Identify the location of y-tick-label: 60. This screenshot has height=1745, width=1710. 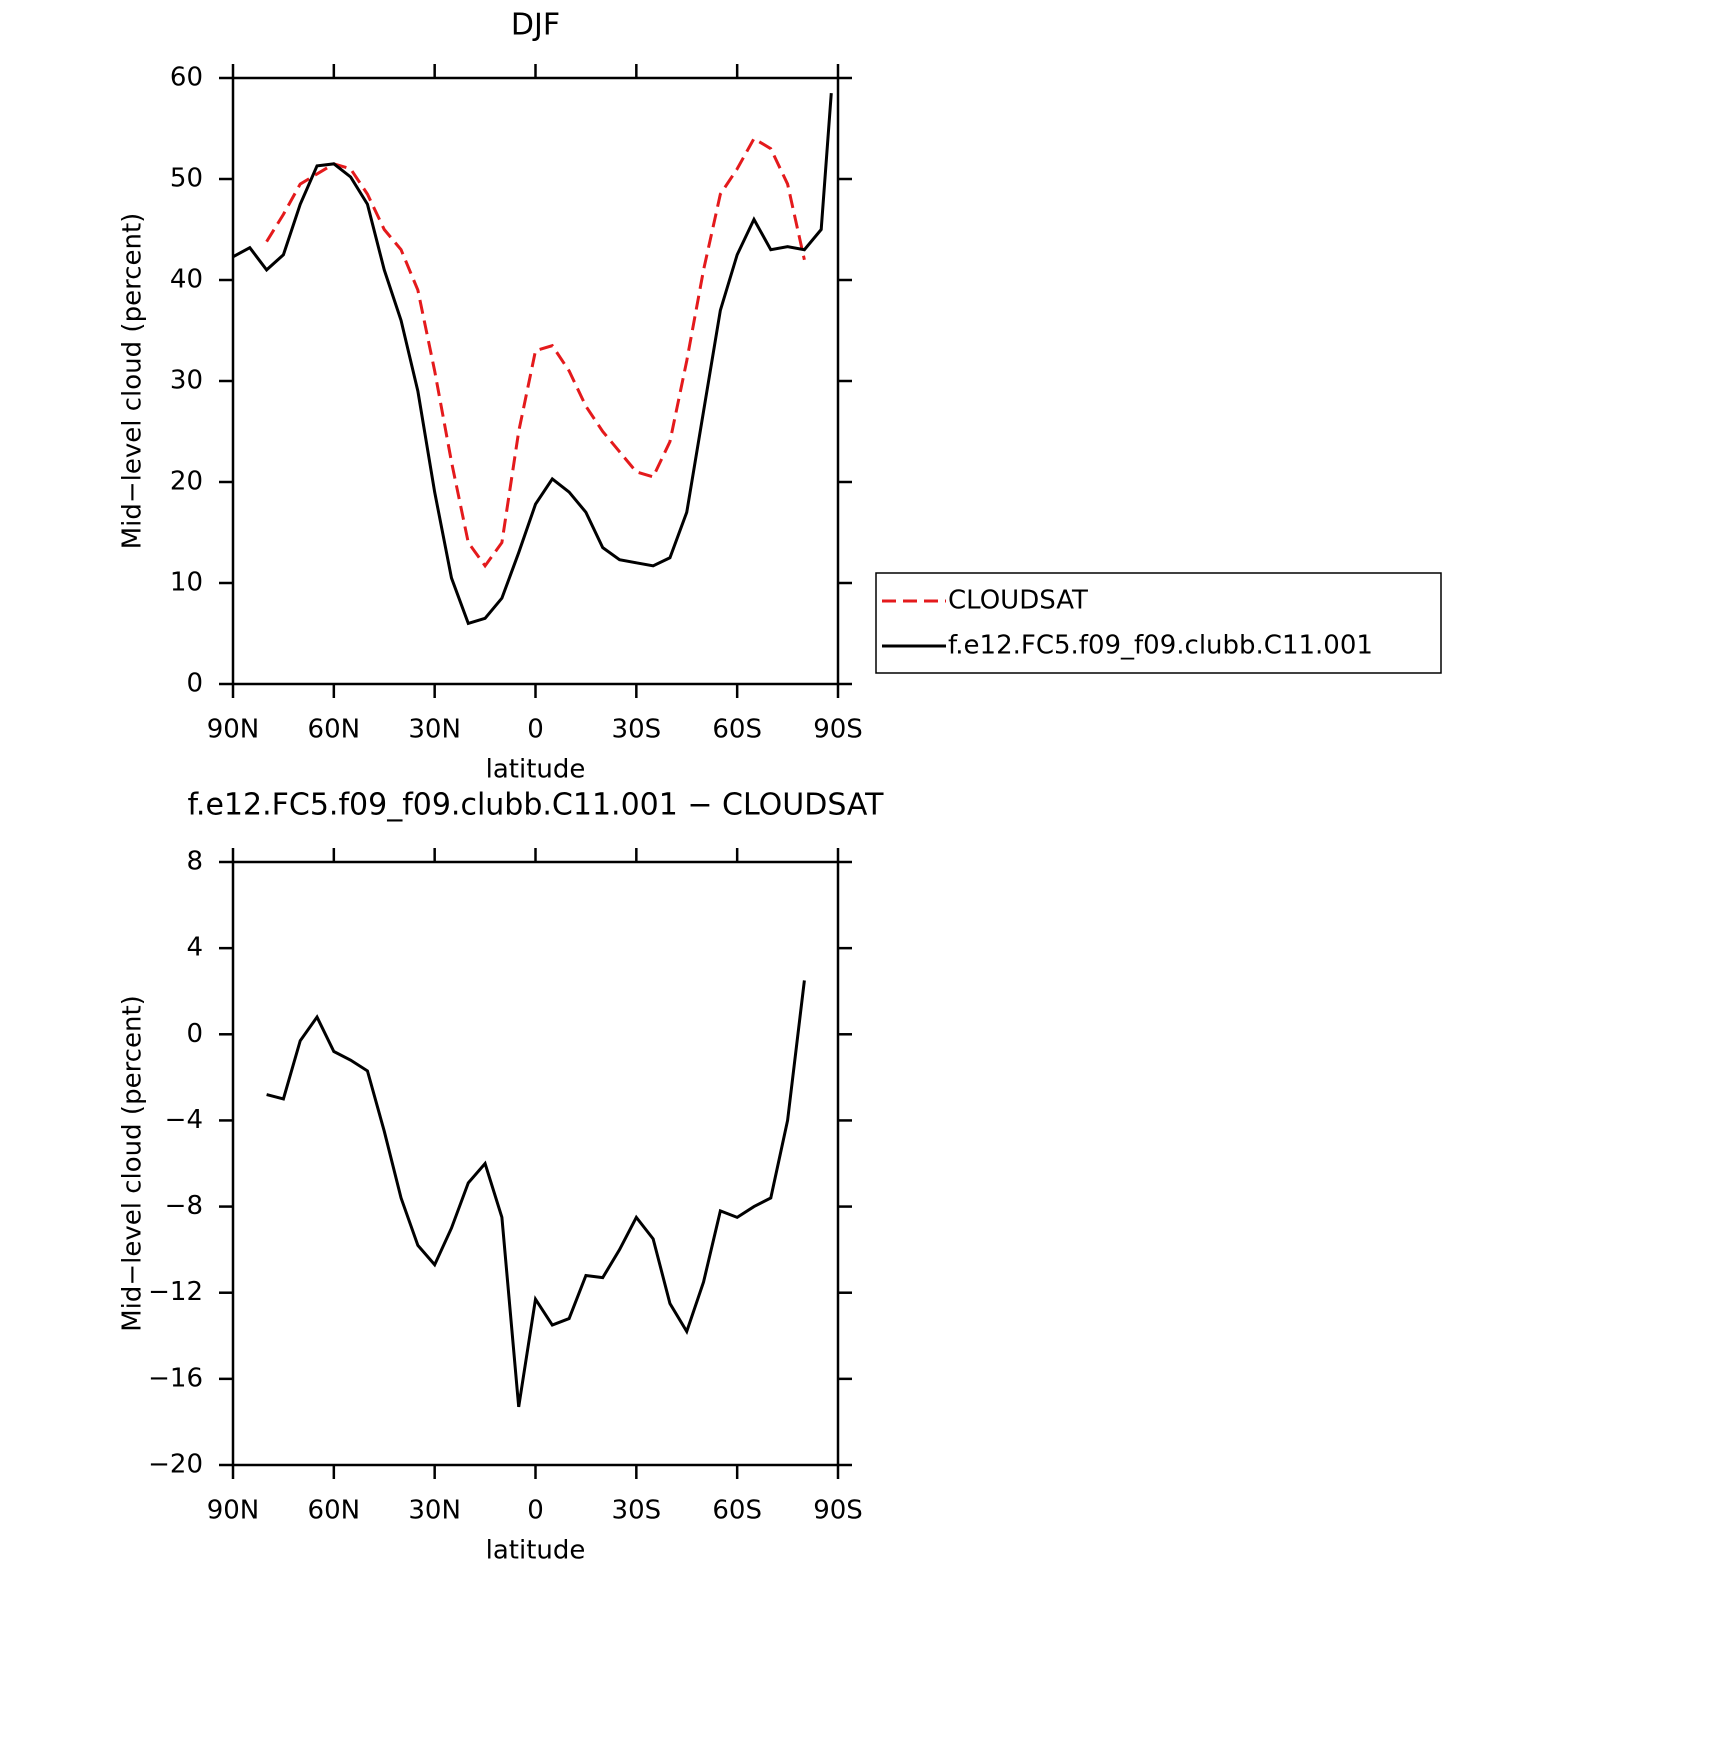
(186, 78).